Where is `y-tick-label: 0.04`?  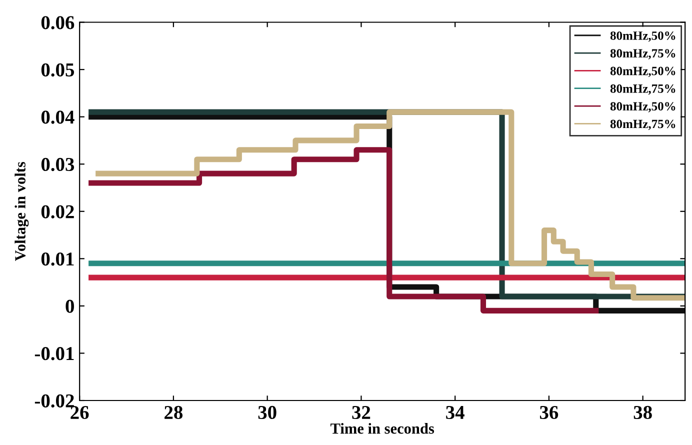 y-tick-label: 0.04 is located at coordinates (57, 117).